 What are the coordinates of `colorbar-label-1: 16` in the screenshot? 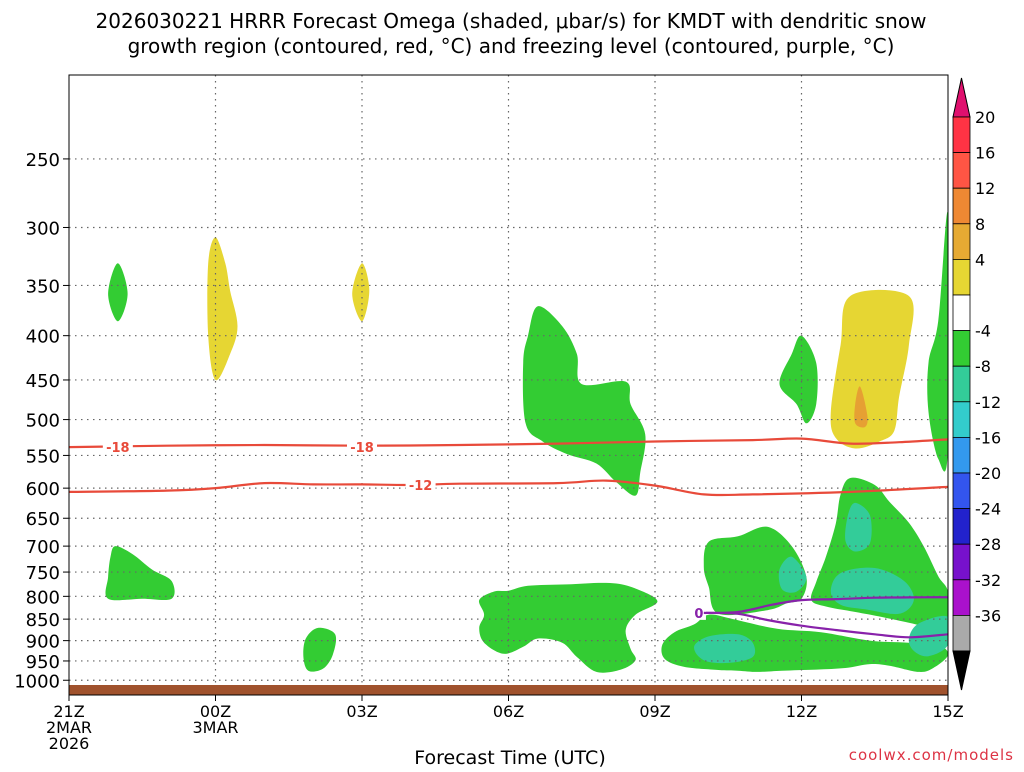 It's located at (985, 153).